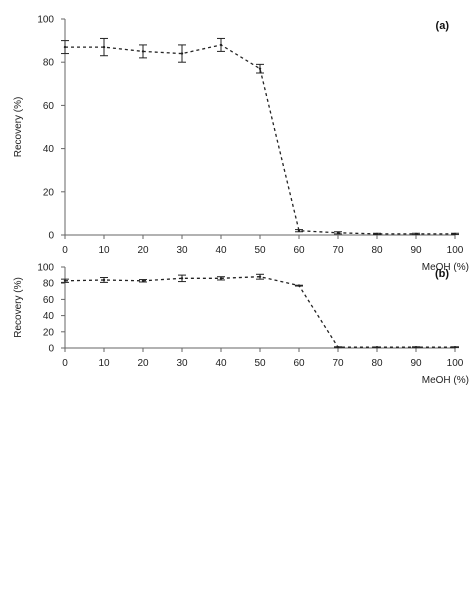 The height and width of the screenshot is (594, 473). What do you see at coordinates (443, 26) in the screenshot?
I see `panel-label: (a)` at bounding box center [443, 26].